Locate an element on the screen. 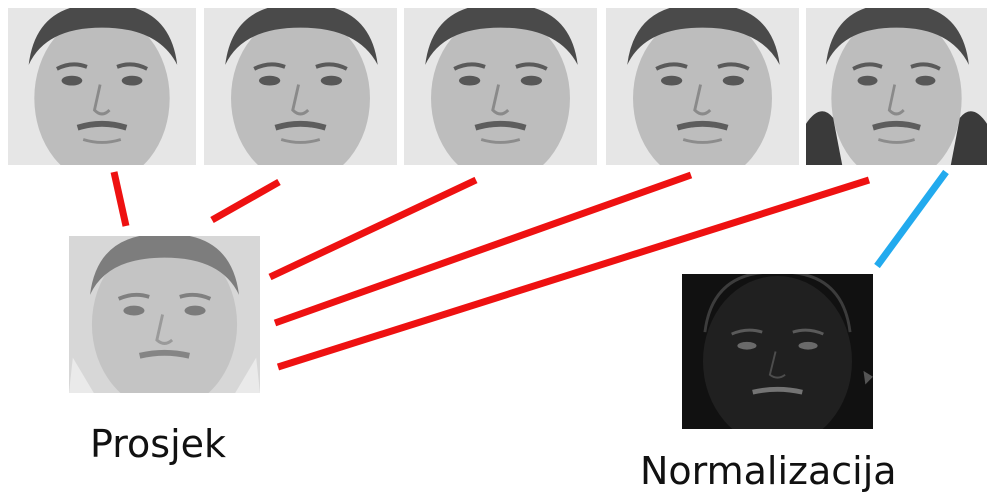 The height and width of the screenshot is (493, 987). normalization-link is located at coordinates (911, 219).